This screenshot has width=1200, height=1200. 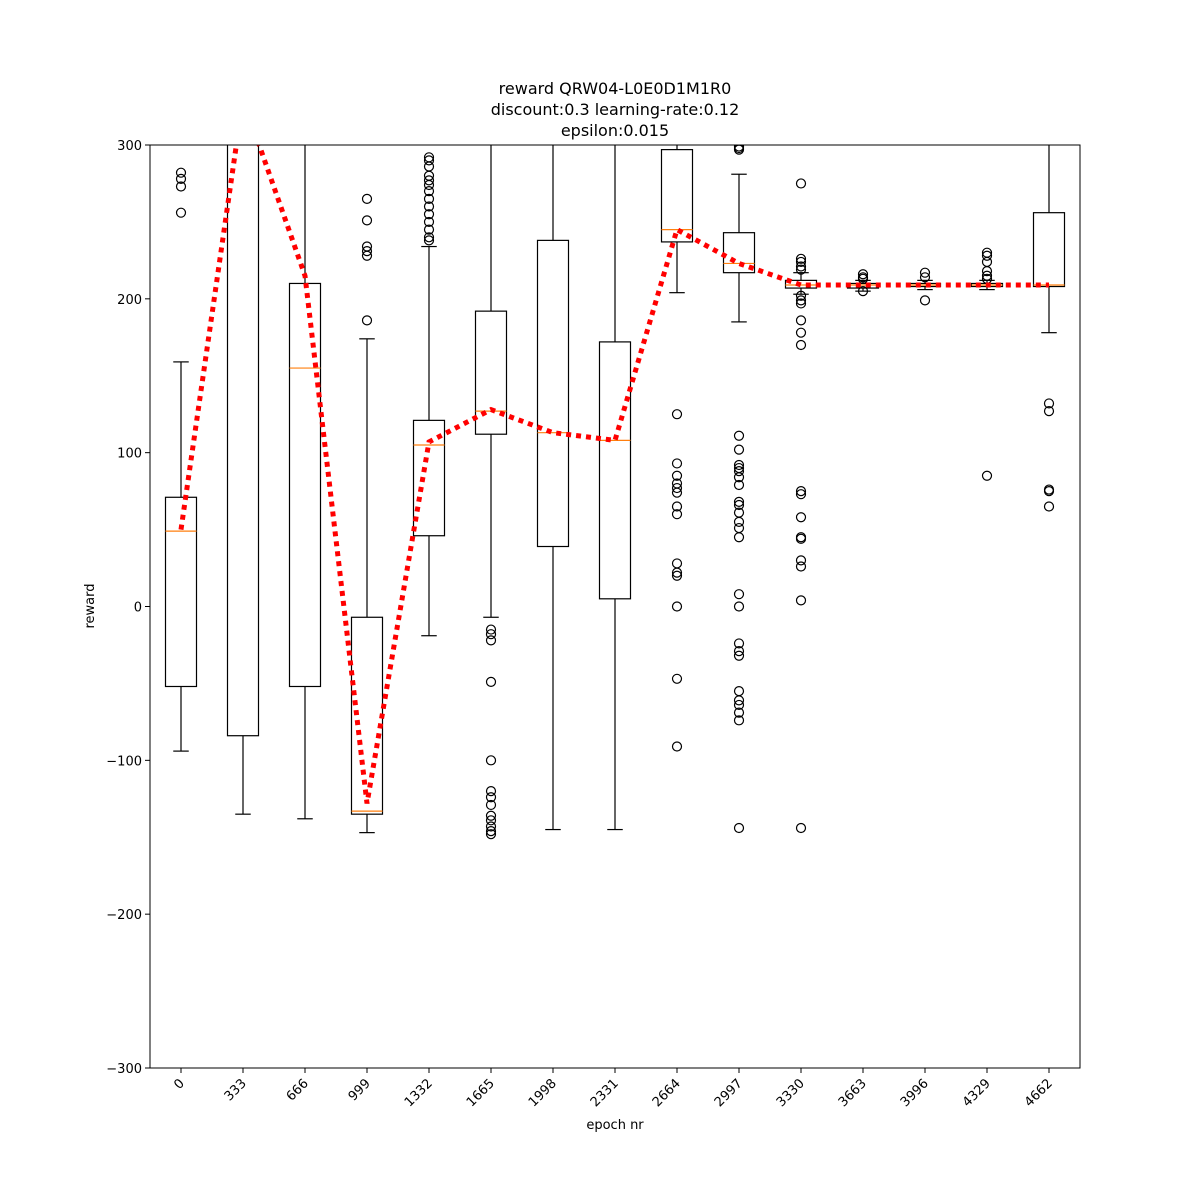 What do you see at coordinates (615, 1125) in the screenshot?
I see `x-axis-label: epoch nr` at bounding box center [615, 1125].